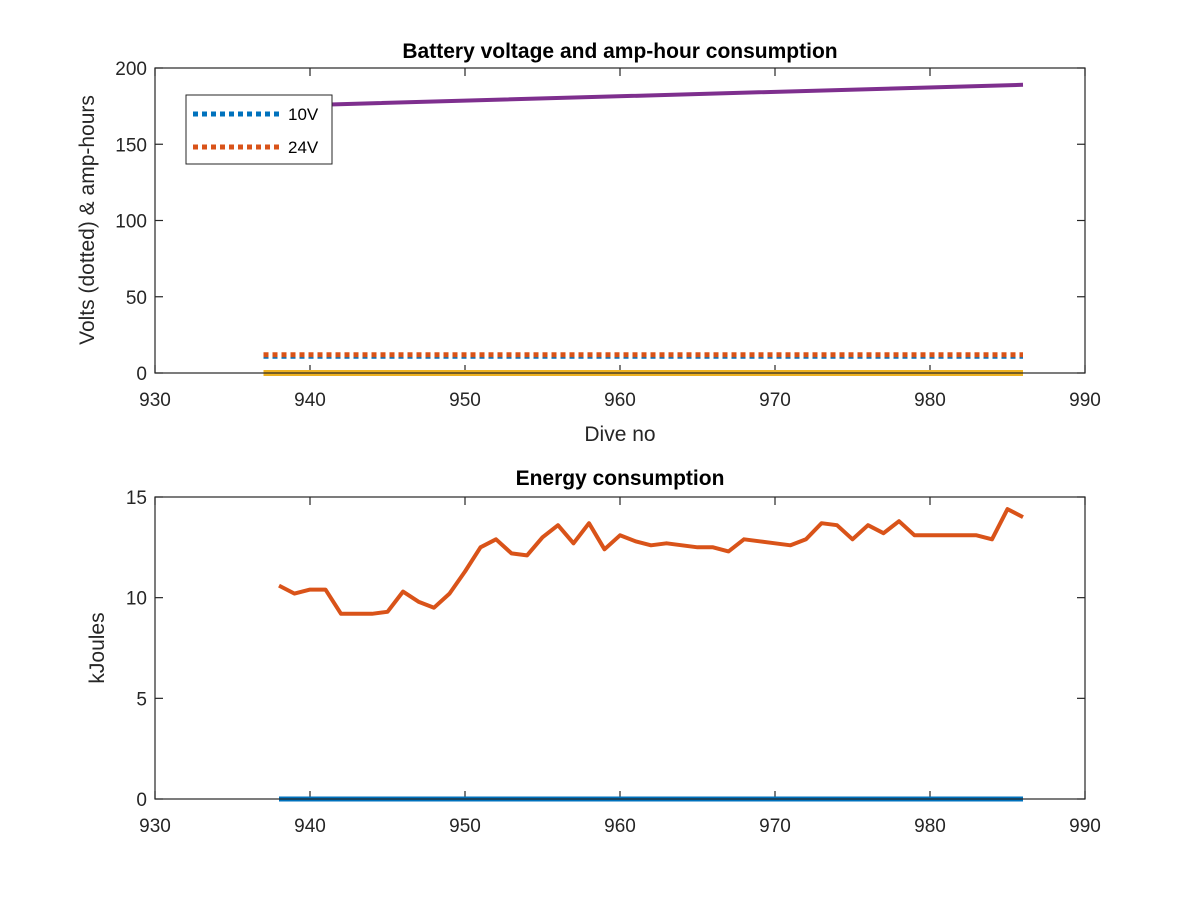  What do you see at coordinates (87, 220) in the screenshot?
I see `top-y-axis-label: Volts (dotted) & amp-hours` at bounding box center [87, 220].